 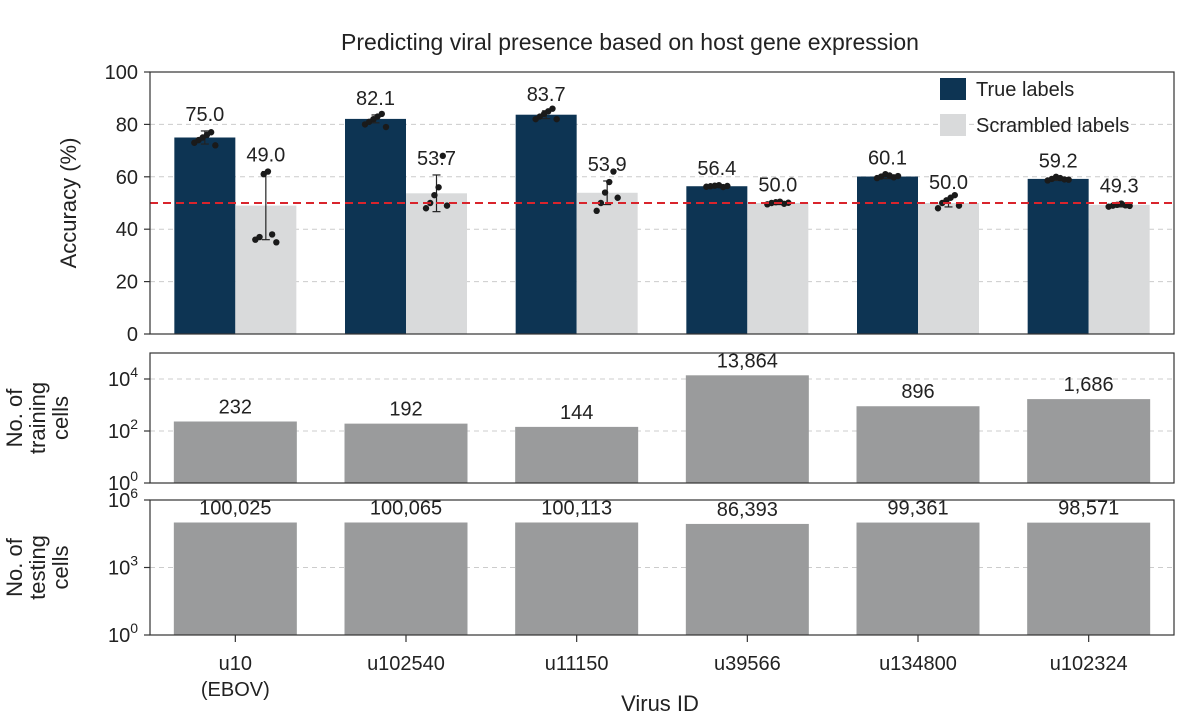 What do you see at coordinates (375, 99) in the screenshot?
I see `data-label-true-labels: 82.1` at bounding box center [375, 99].